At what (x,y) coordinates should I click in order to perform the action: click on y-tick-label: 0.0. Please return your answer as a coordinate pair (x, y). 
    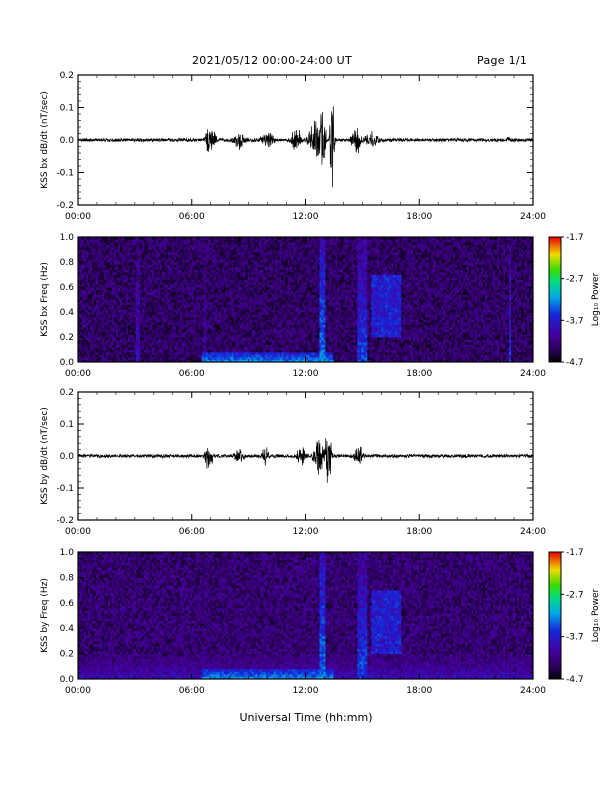
    Looking at the image, I should click on (67, 141).